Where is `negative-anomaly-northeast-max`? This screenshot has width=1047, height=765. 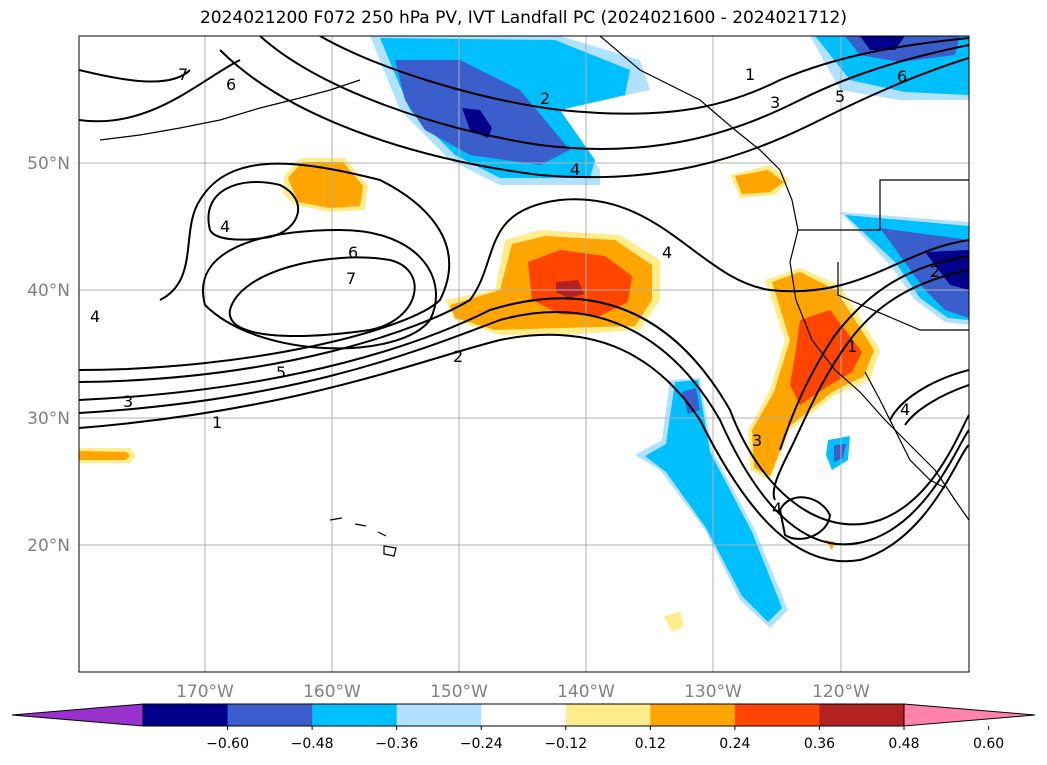
negative-anomaly-northeast-max is located at coordinates (882, 43).